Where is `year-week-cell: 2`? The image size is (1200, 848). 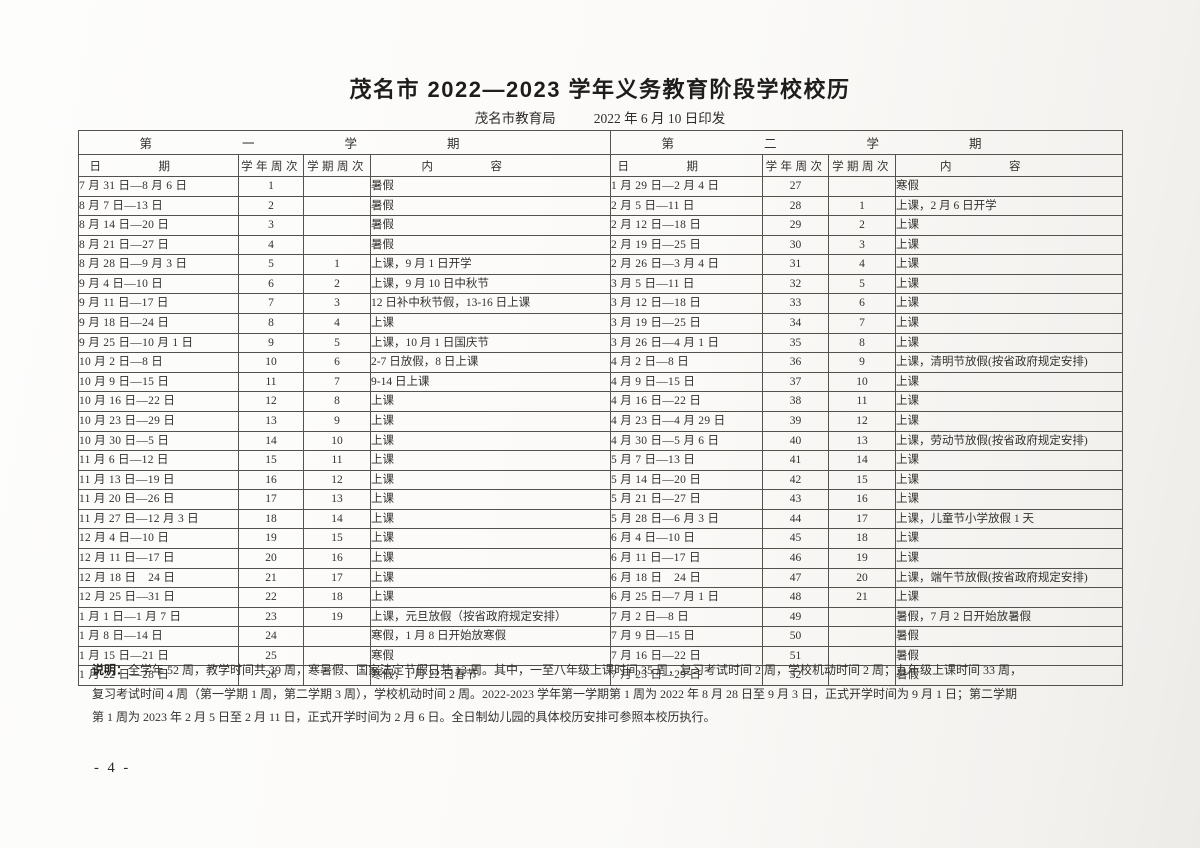 year-week-cell: 2 is located at coordinates (271, 206).